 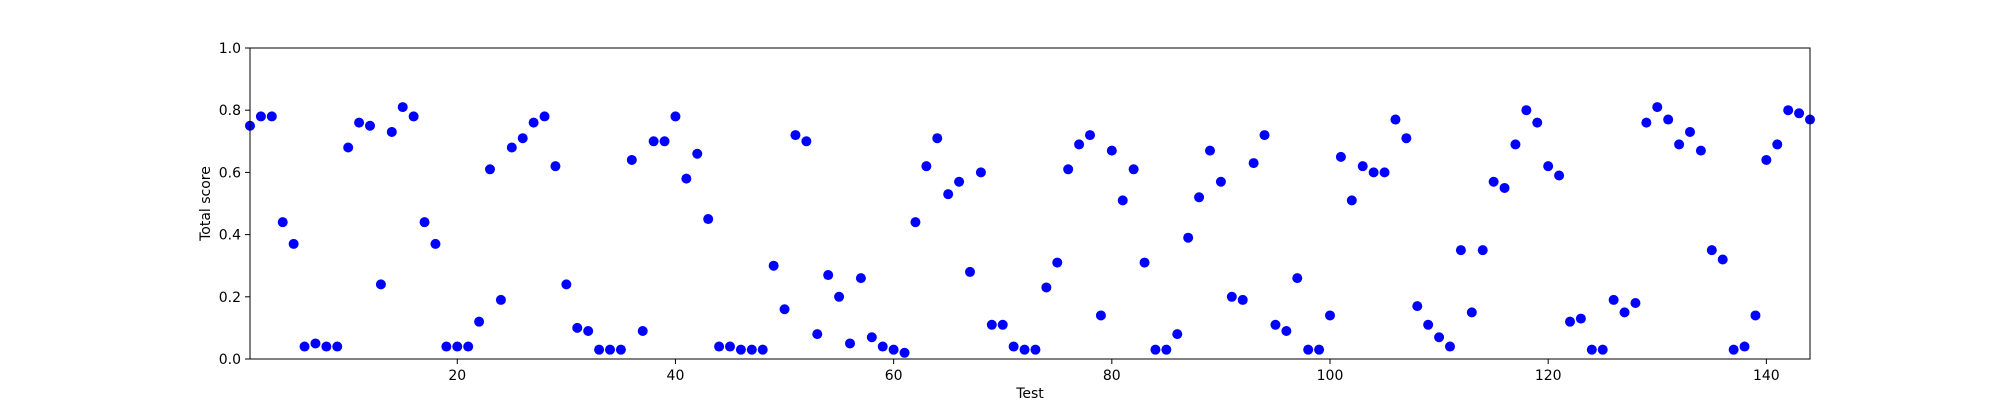 I want to click on x-tick-label: 80, so click(x=1112, y=376).